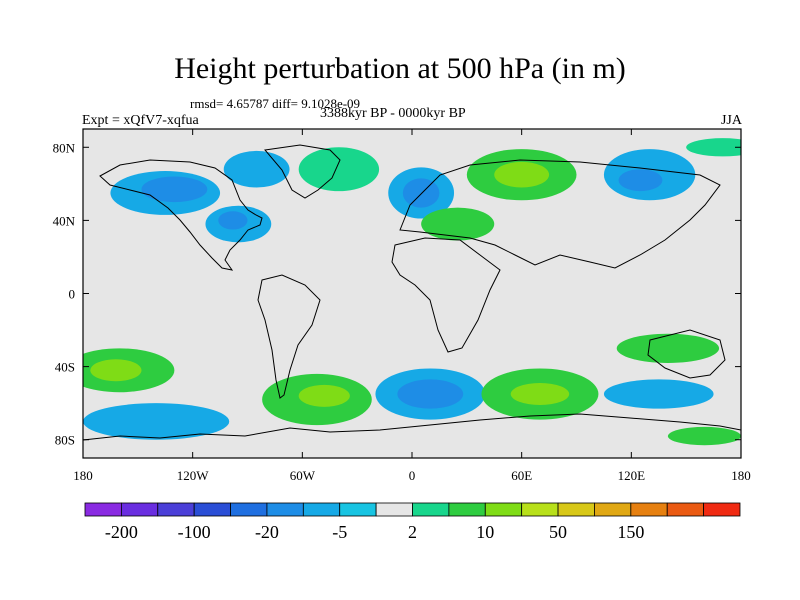 The height and width of the screenshot is (600, 800). I want to click on y-tick-label: 0, so click(72, 294).